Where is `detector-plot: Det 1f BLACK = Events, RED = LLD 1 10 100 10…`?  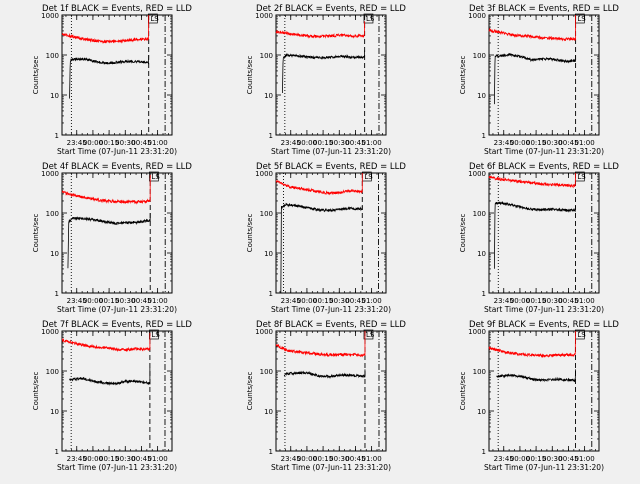
detector-plot: Det 1f BLACK = Events, RED = LLD 1 10 100 10… is located at coordinates (112, 80).